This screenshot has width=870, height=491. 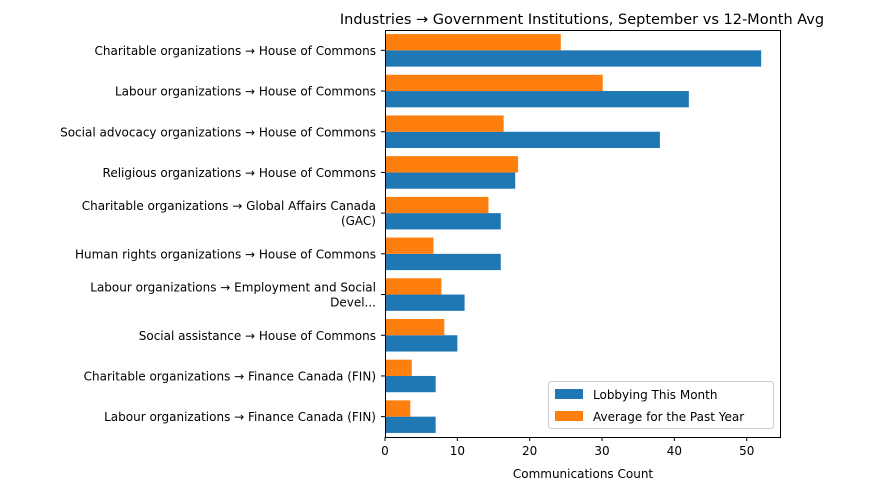 What do you see at coordinates (601, 451) in the screenshot?
I see `x-tick-label: 30` at bounding box center [601, 451].